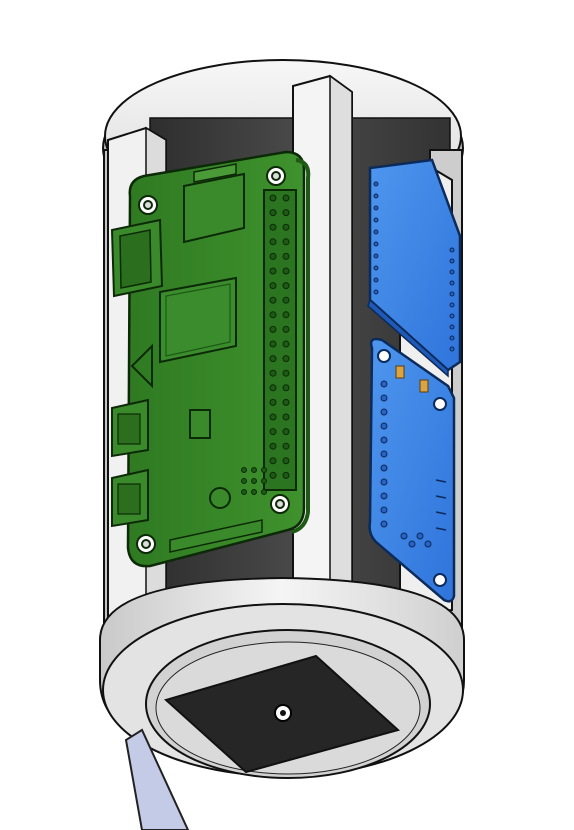 This screenshot has width=574, height=830. Describe the element at coordinates (254, 481) in the screenshot. I see `extra-pins` at that location.